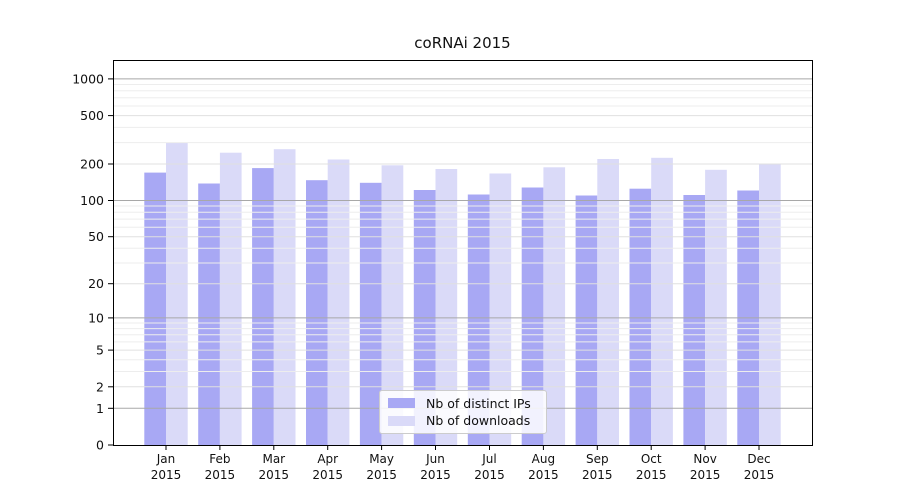  Describe the element at coordinates (401, 420) in the screenshot. I see `legend-swatch-downloads-icon` at that location.